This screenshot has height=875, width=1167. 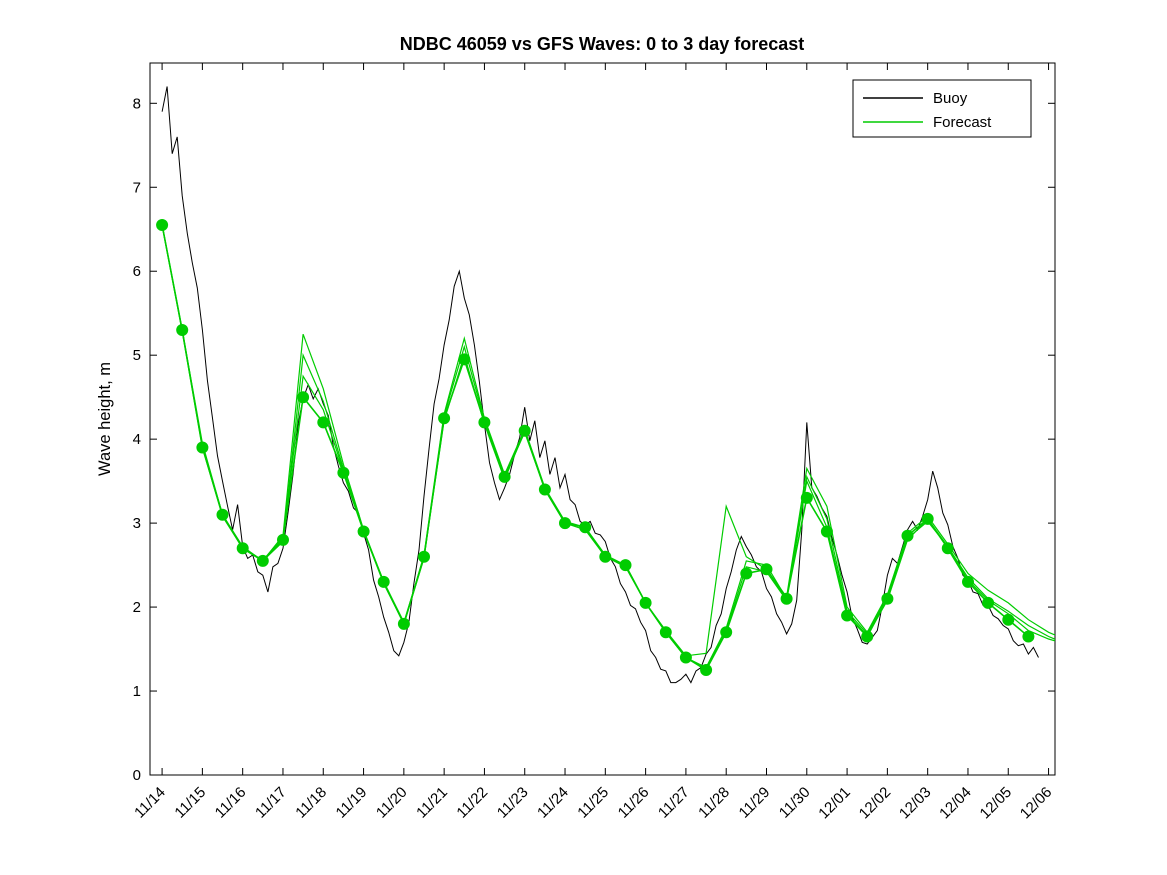 I want to click on x-tick-label: 11/14, so click(x=150, y=803).